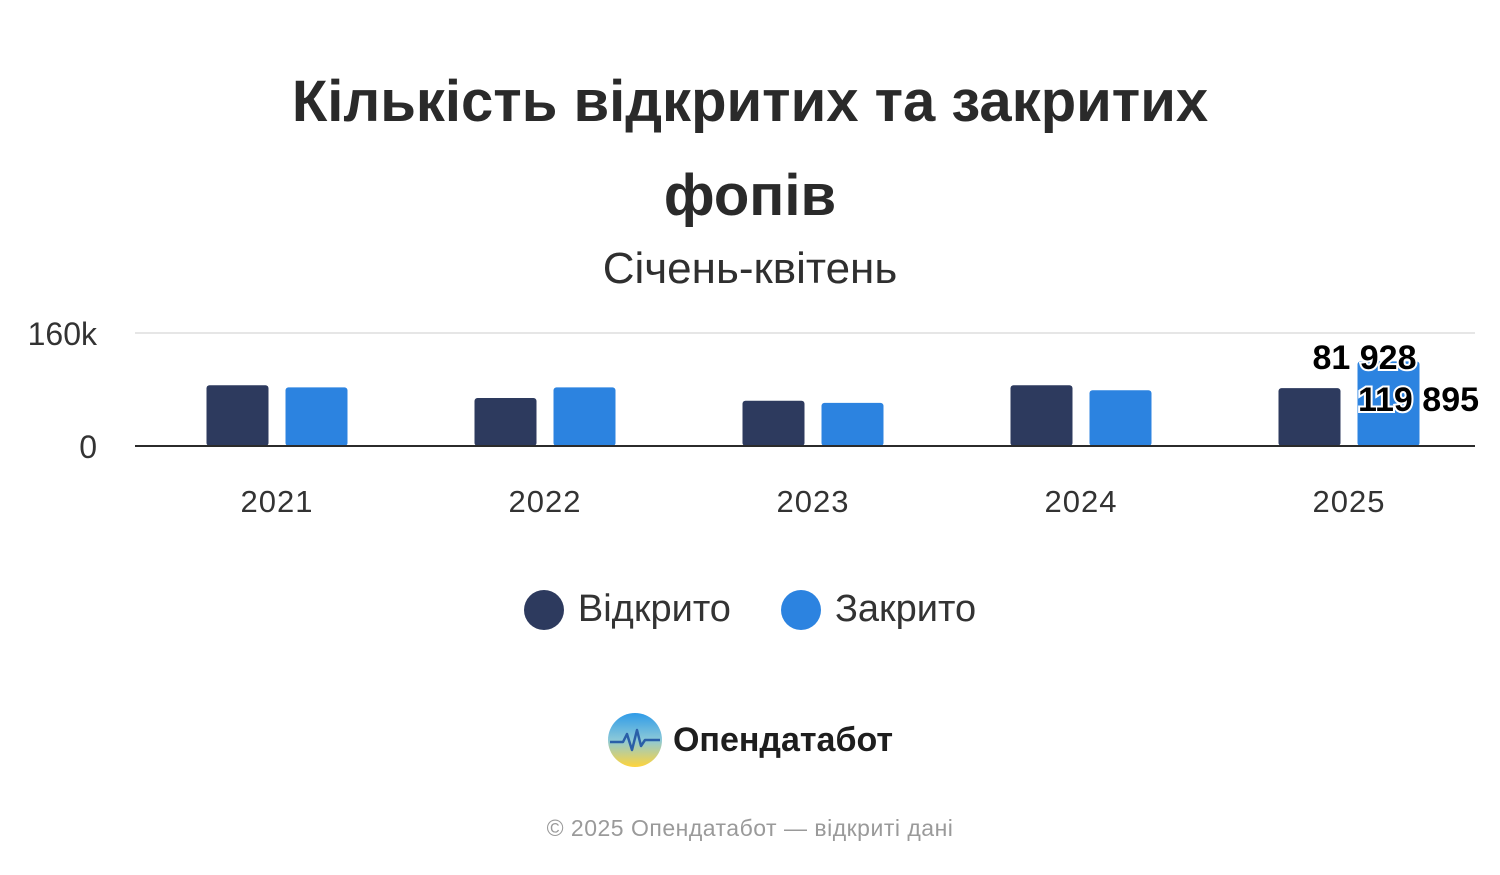  What do you see at coordinates (237, 415) in the screenshot?
I see `bar-opened-2021` at bounding box center [237, 415].